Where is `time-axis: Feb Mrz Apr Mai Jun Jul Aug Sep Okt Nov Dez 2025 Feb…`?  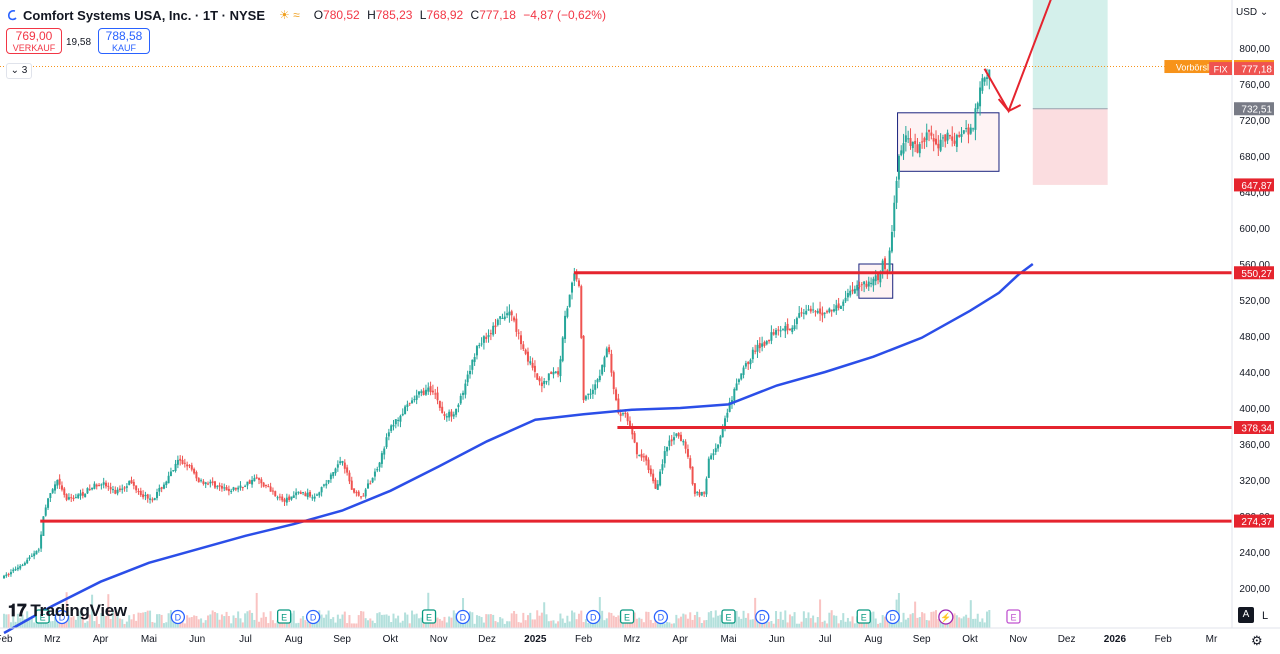 time-axis: Feb Mrz Apr Mai Jun Jul Aug Sep Okt Nov Dez 2025 Feb… is located at coordinates (640, 636).